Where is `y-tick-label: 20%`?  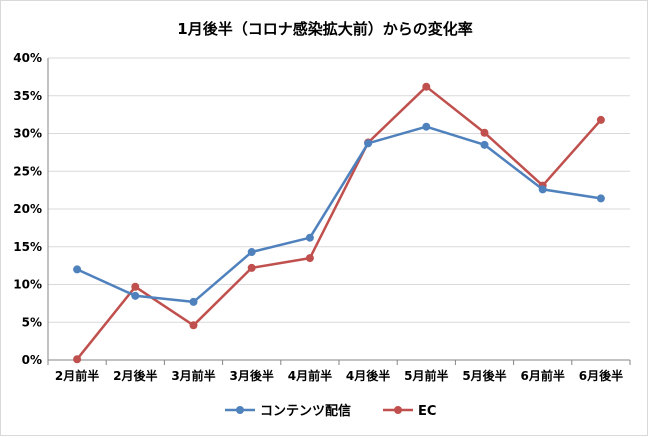 y-tick-label: 20% is located at coordinates (27, 209).